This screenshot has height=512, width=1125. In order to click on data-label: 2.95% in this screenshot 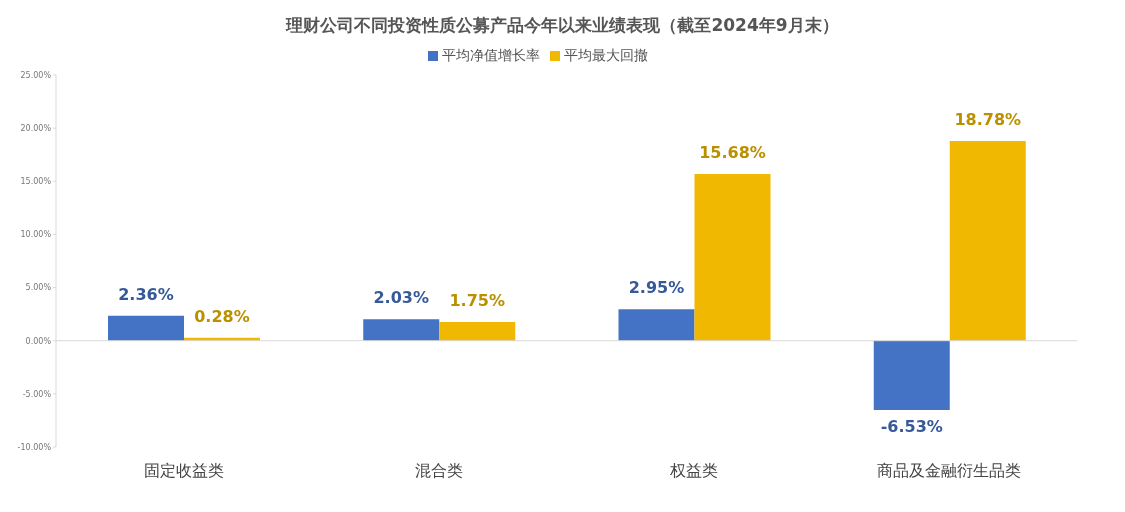, I will do `click(656, 288)`.